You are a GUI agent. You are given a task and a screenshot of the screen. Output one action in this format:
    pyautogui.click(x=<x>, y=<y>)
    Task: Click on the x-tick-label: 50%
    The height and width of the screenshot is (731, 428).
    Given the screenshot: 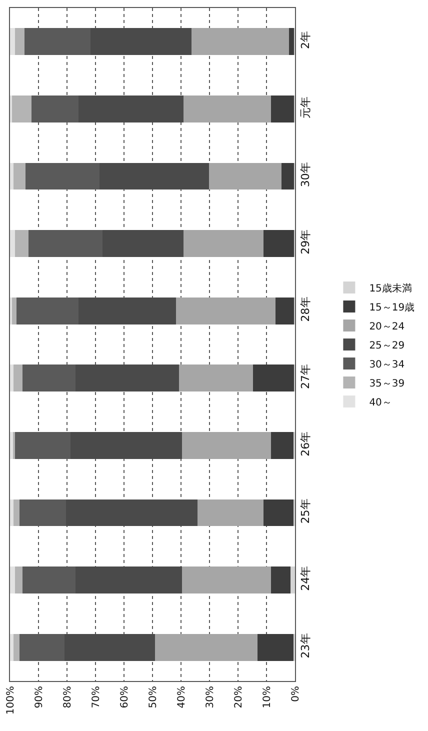 What is the action you would take?
    pyautogui.click(x=153, y=697)
    